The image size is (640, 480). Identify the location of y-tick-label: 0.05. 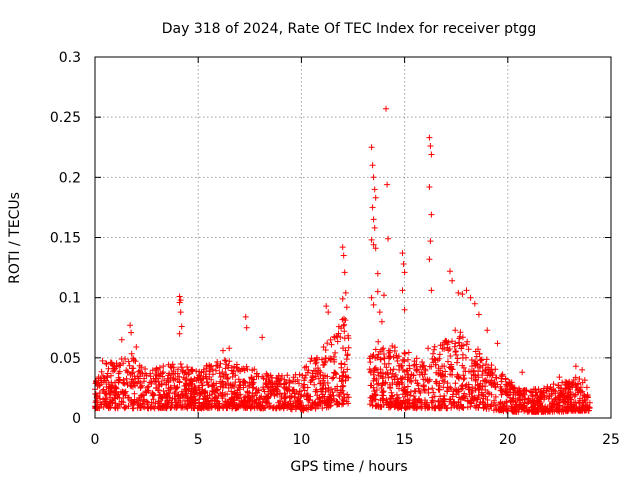
(65, 359).